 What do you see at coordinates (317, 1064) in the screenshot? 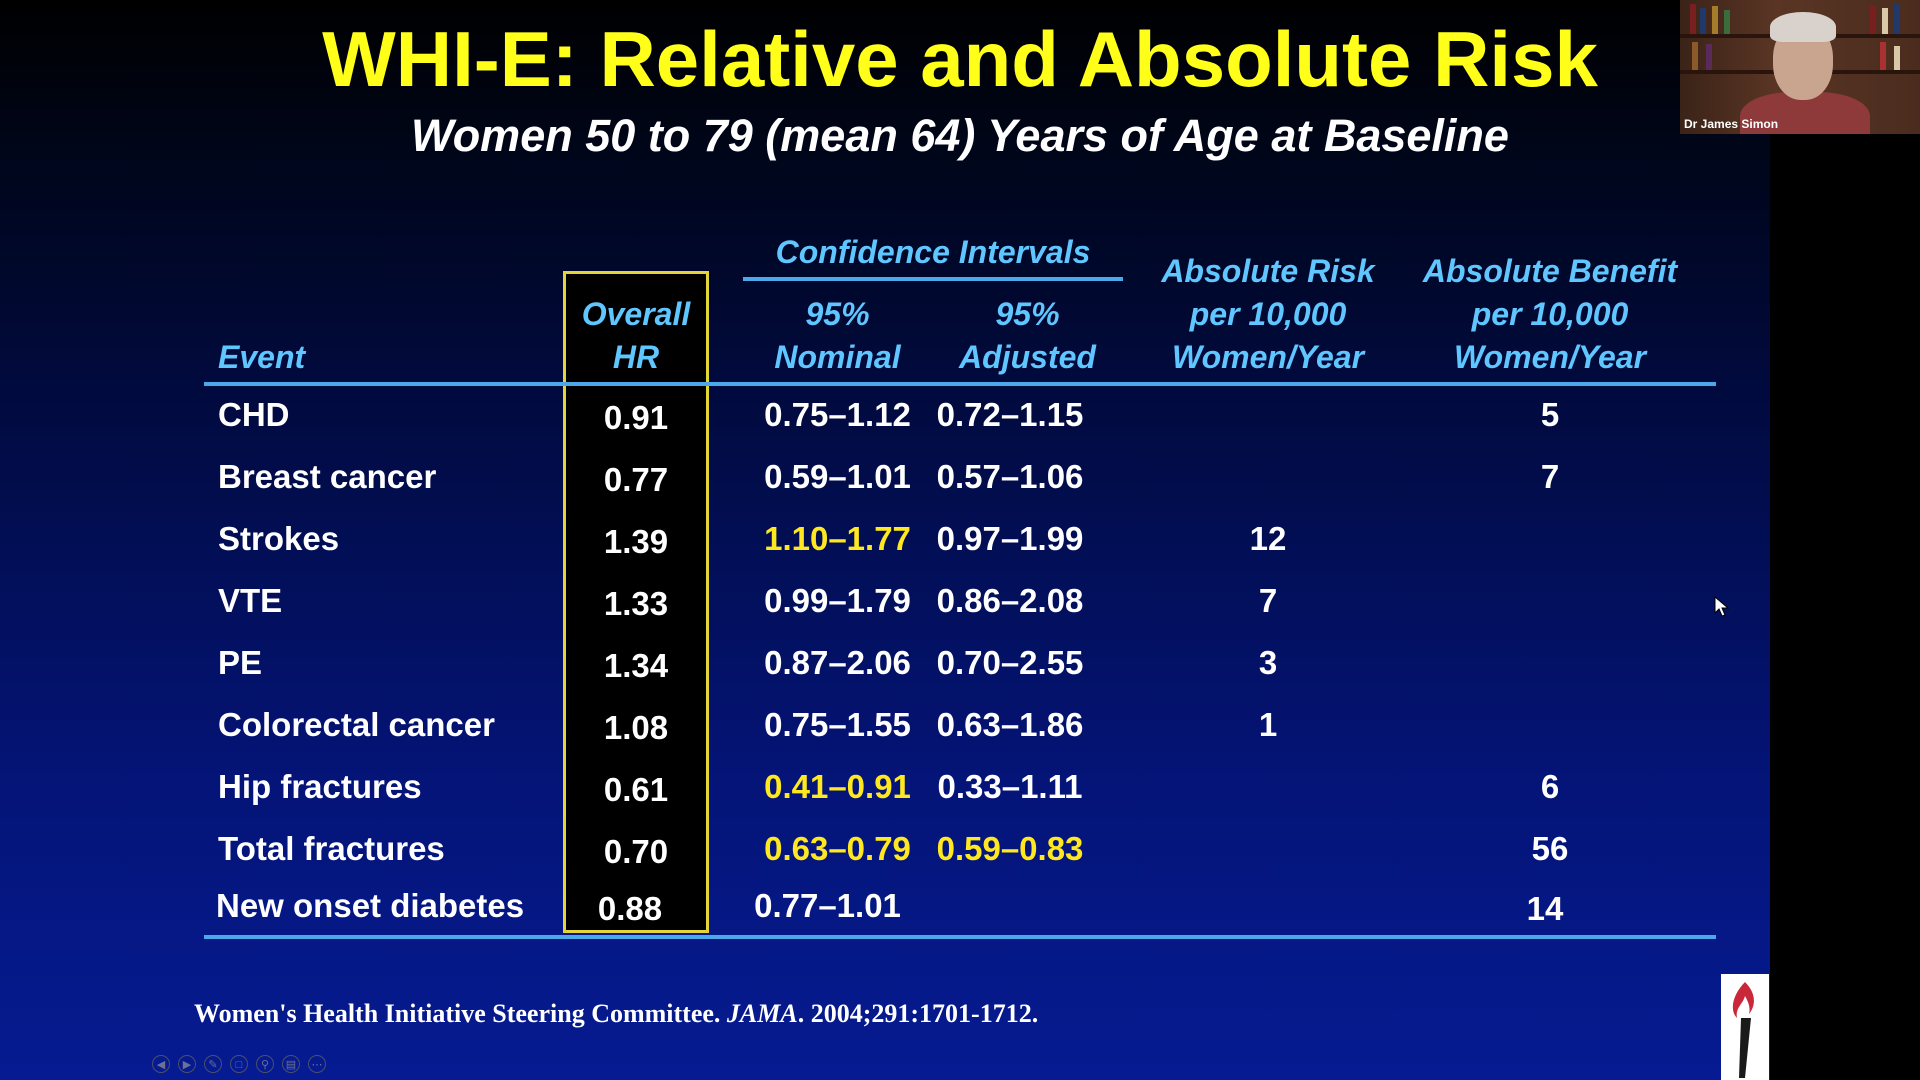
I see `more-icon: ⋯` at bounding box center [317, 1064].